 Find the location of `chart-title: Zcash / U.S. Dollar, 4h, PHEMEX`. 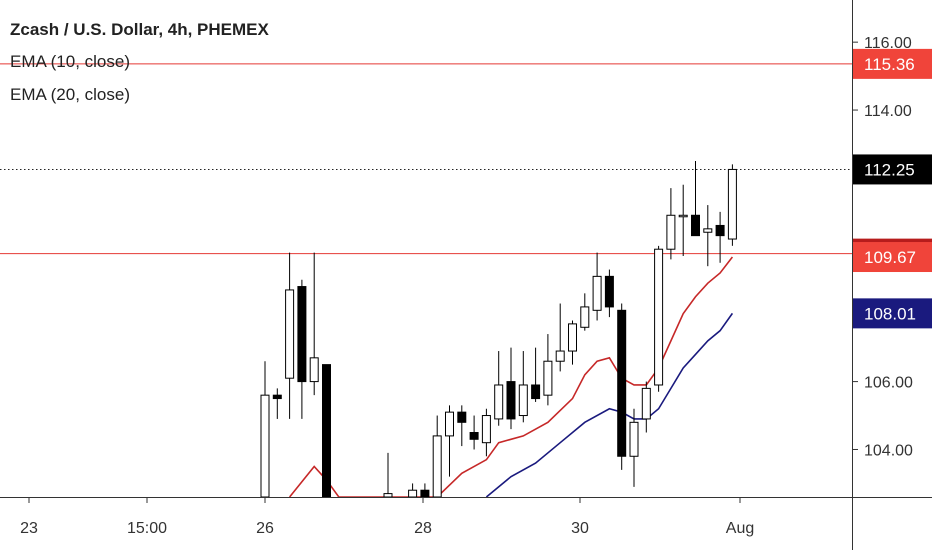

chart-title: Zcash / U.S. Dollar, 4h, PHEMEX is located at coordinates (139, 29).